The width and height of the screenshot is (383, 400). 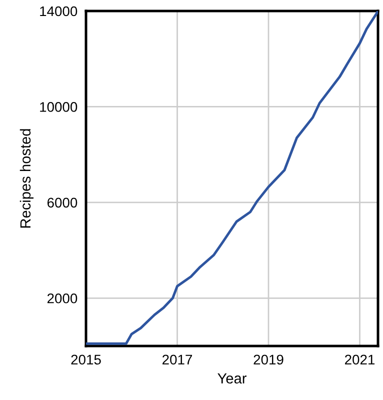 I want to click on y-tick-label: 6000, so click(x=62, y=203).